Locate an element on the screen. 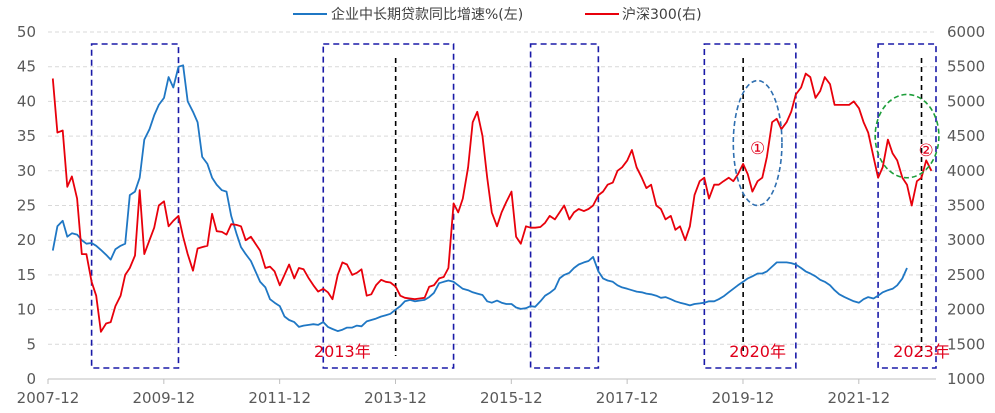 This screenshot has width=995, height=413. circled-marker: ① is located at coordinates (757, 149).